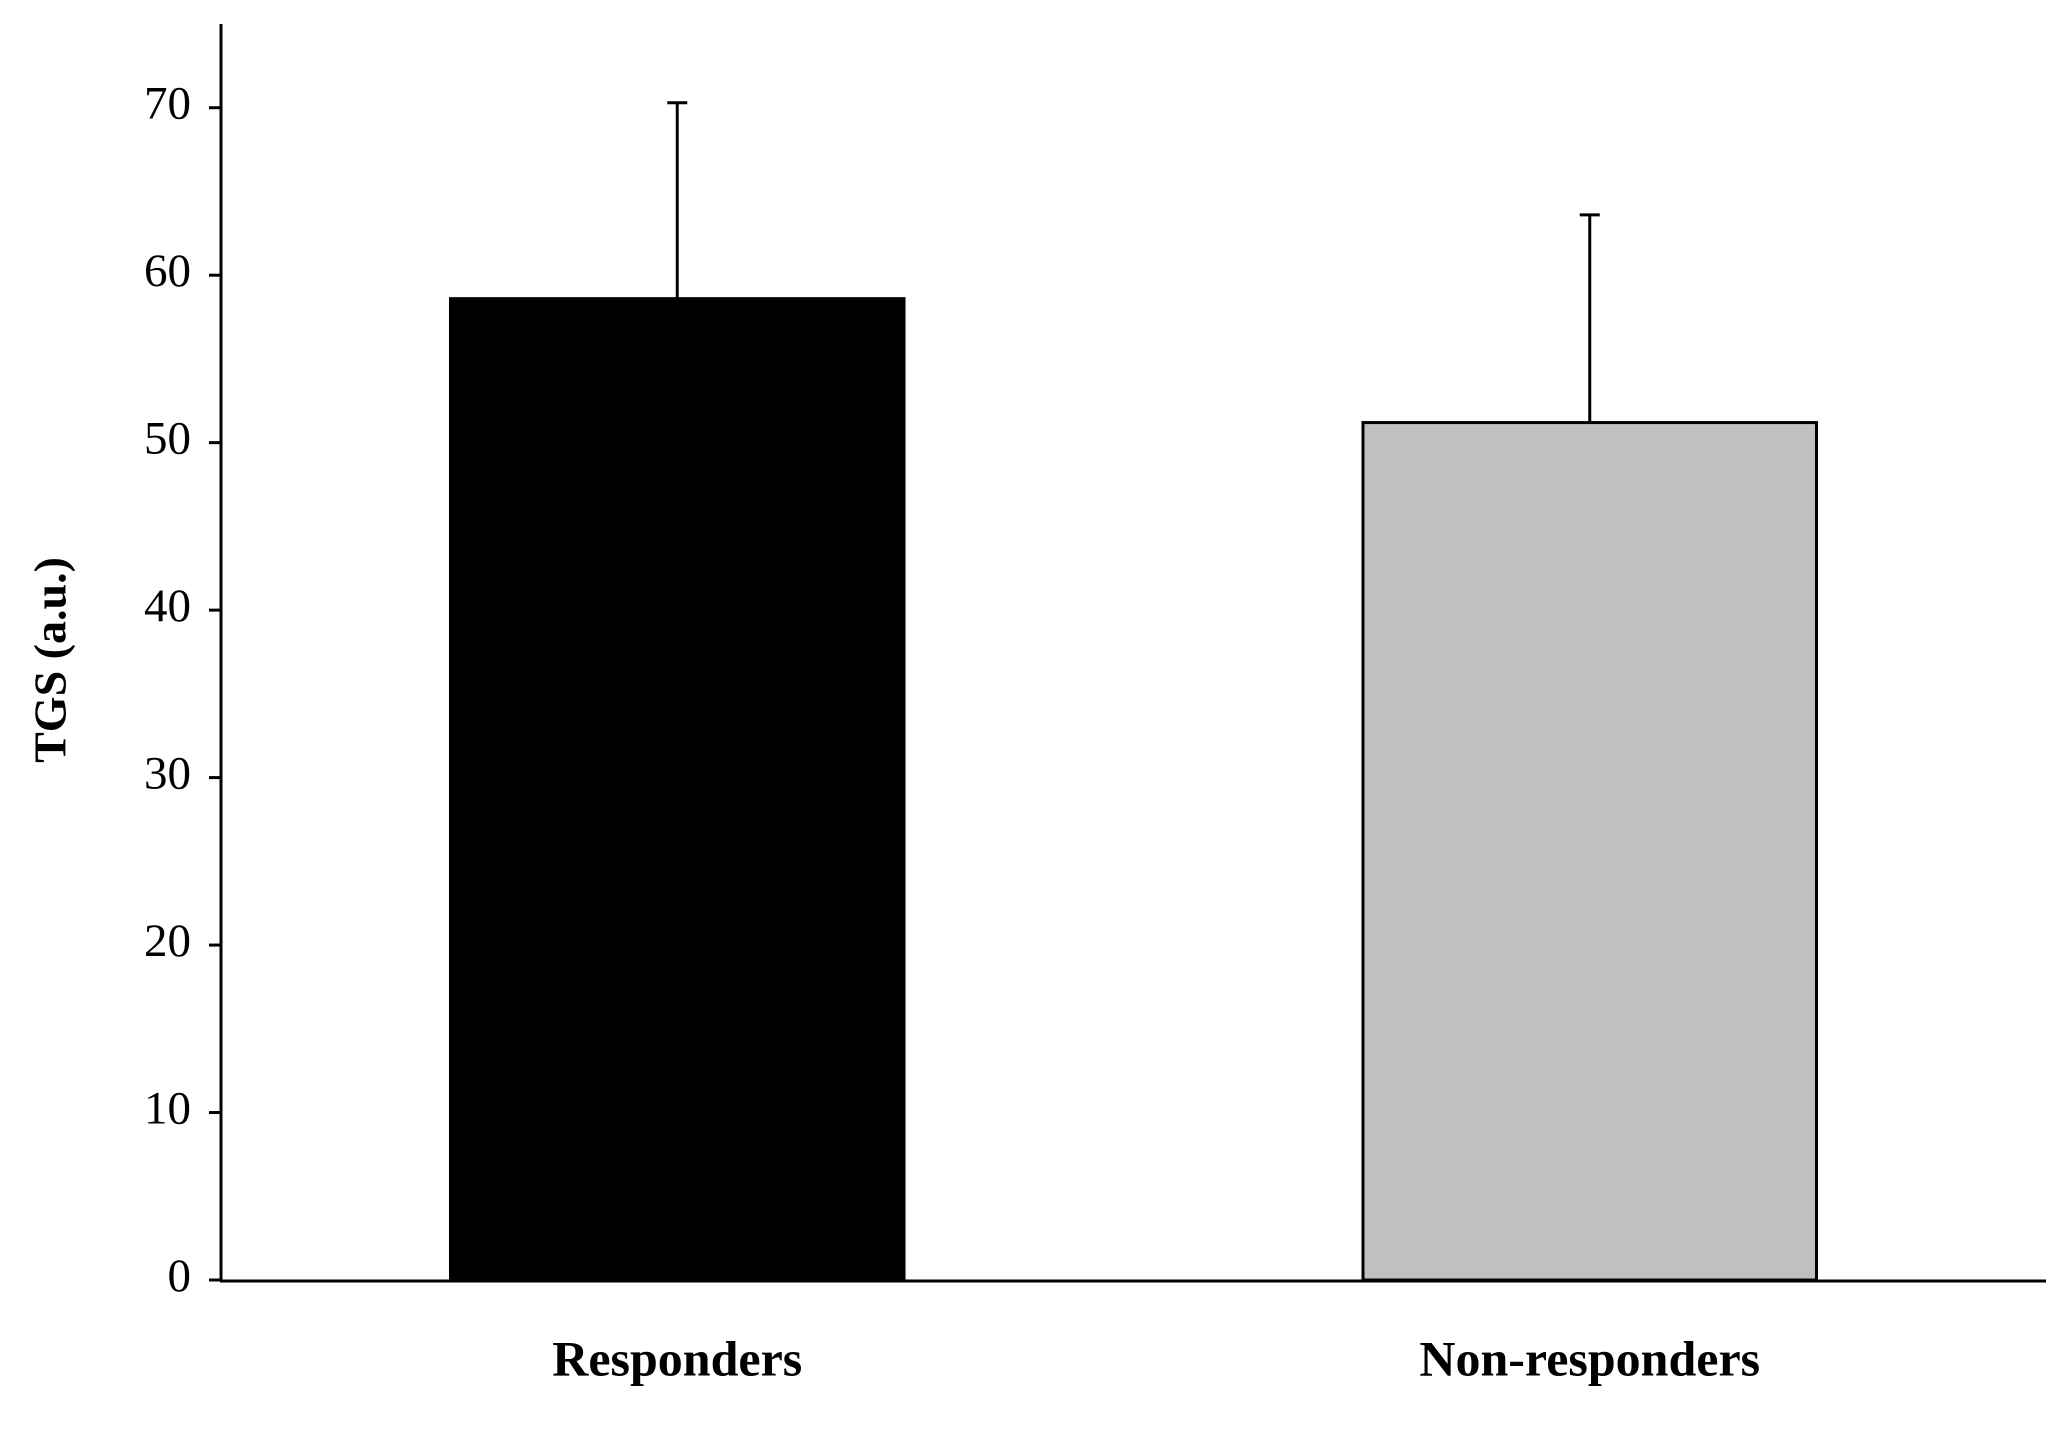  I want to click on bar, so click(1590, 851).